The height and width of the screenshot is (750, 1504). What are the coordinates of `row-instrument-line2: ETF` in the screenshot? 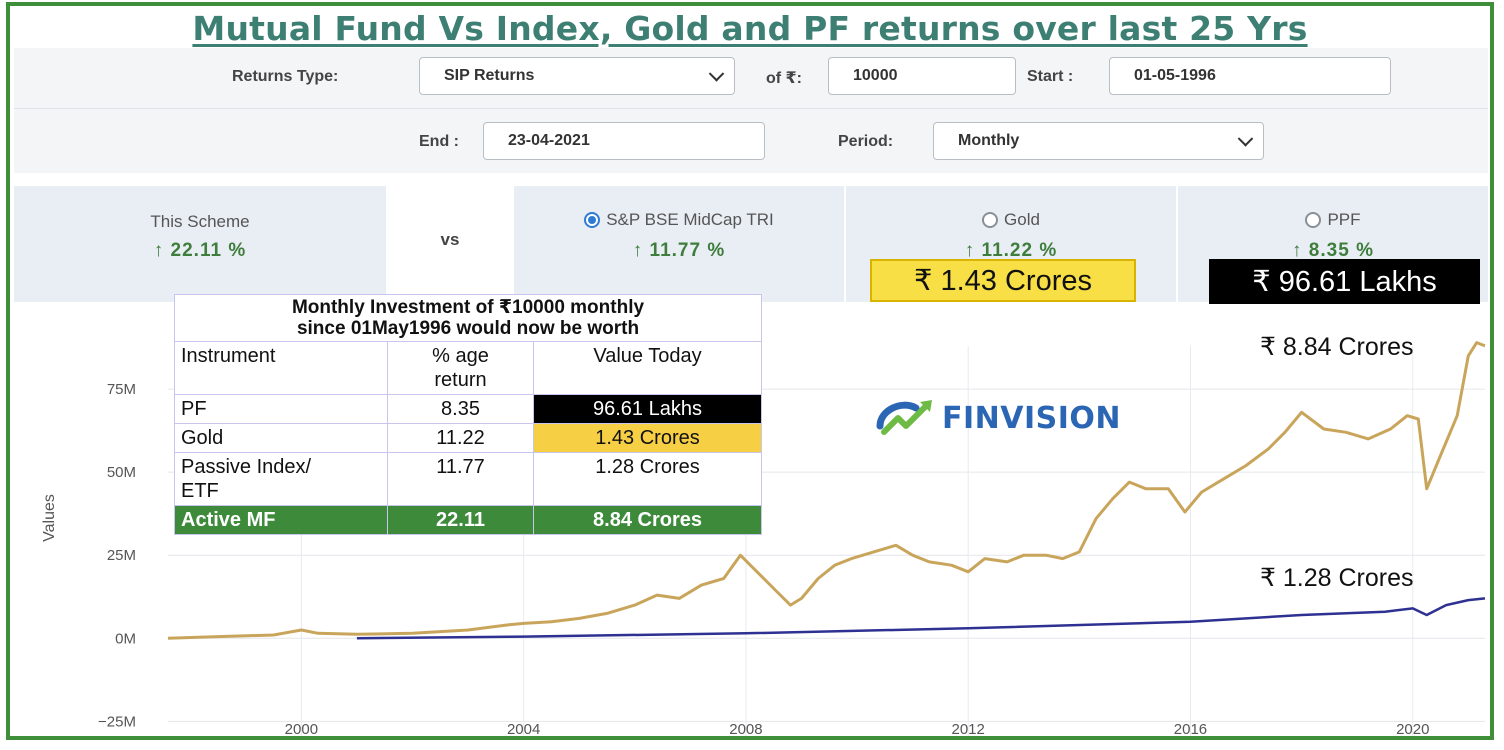 It's located at (200, 491).